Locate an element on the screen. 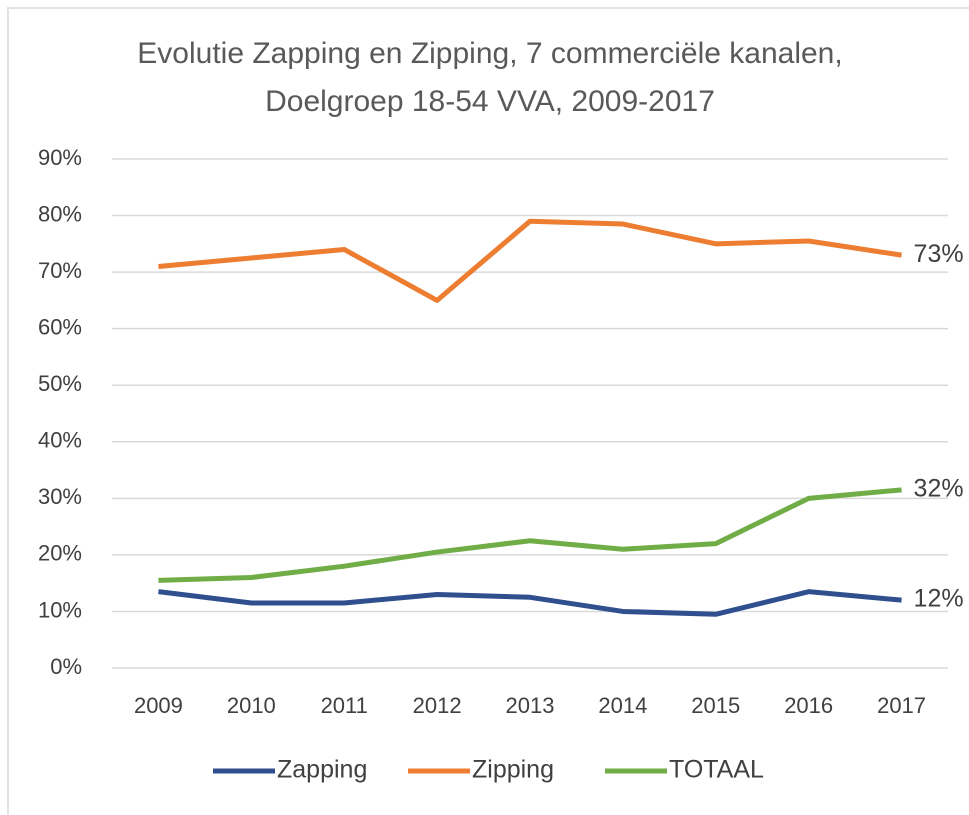 The width and height of the screenshot is (969, 815). y-tick-label: 70% is located at coordinates (60, 270).